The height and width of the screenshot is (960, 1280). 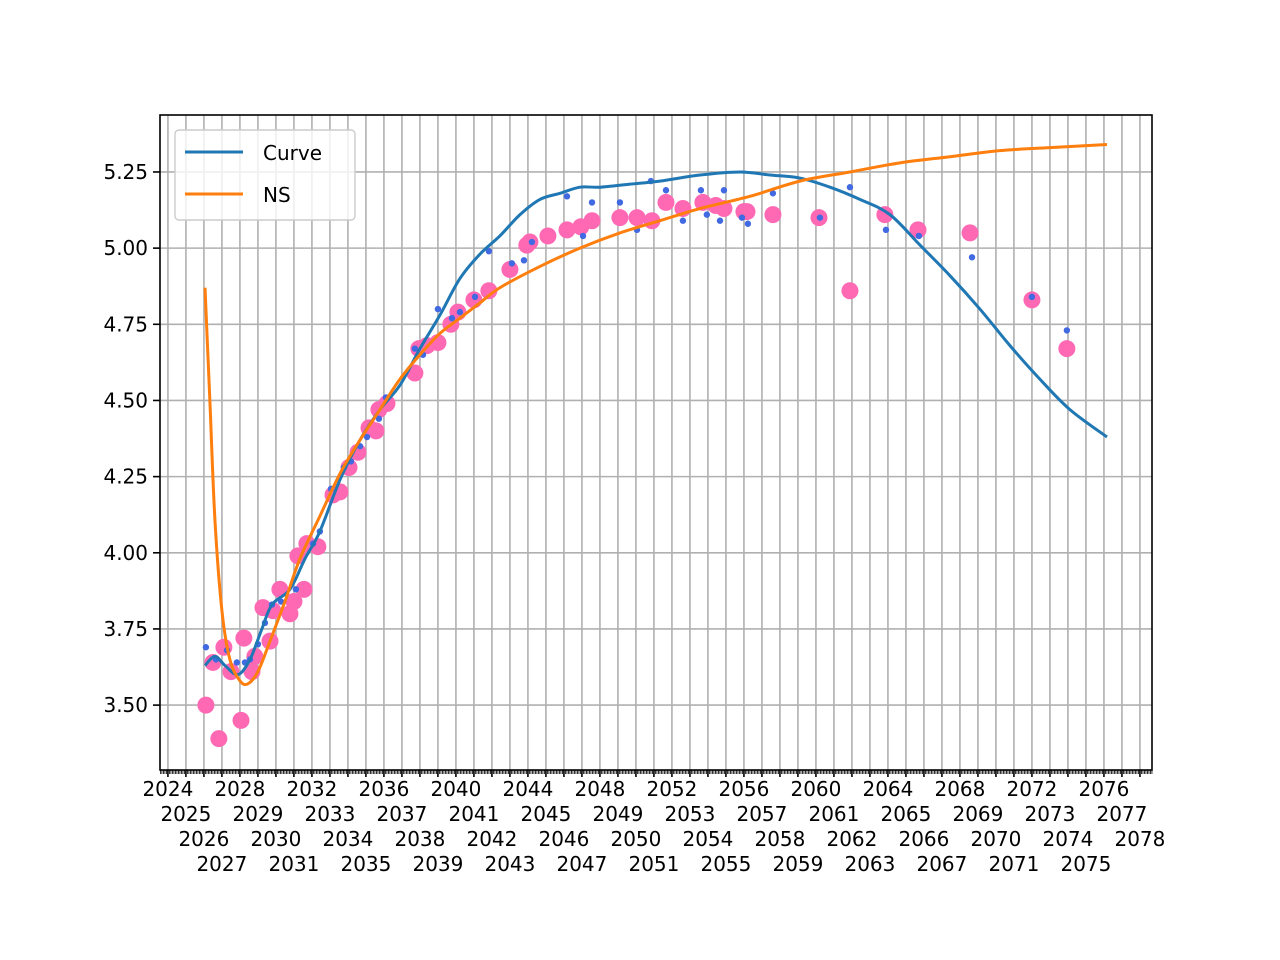 I want to click on x-tick-label: 2053, so click(x=689, y=814).